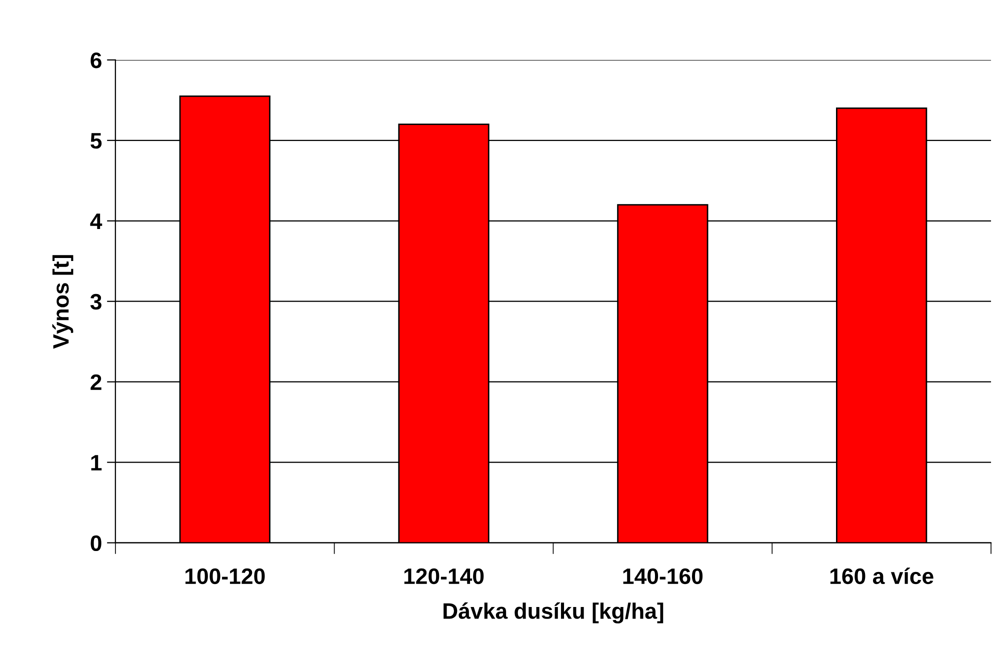 Image resolution: width=995 pixels, height=666 pixels. Describe the element at coordinates (96, 302) in the screenshot. I see `y-tick-label: 3` at that location.